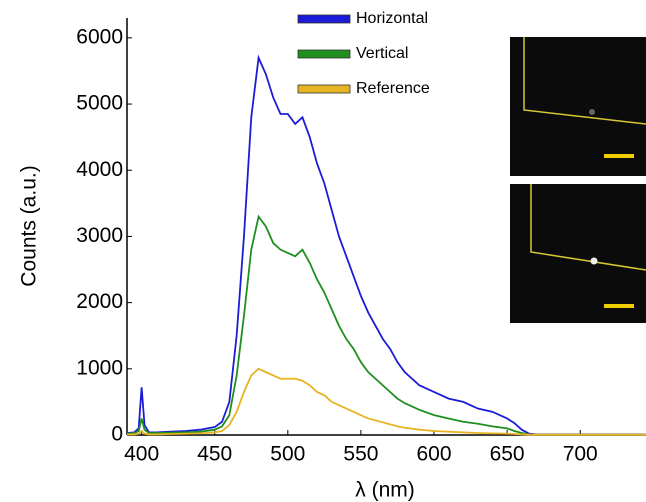 Image resolution: width=646 pixels, height=502 pixels. I want to click on x-tick-label: 600, so click(433, 454).